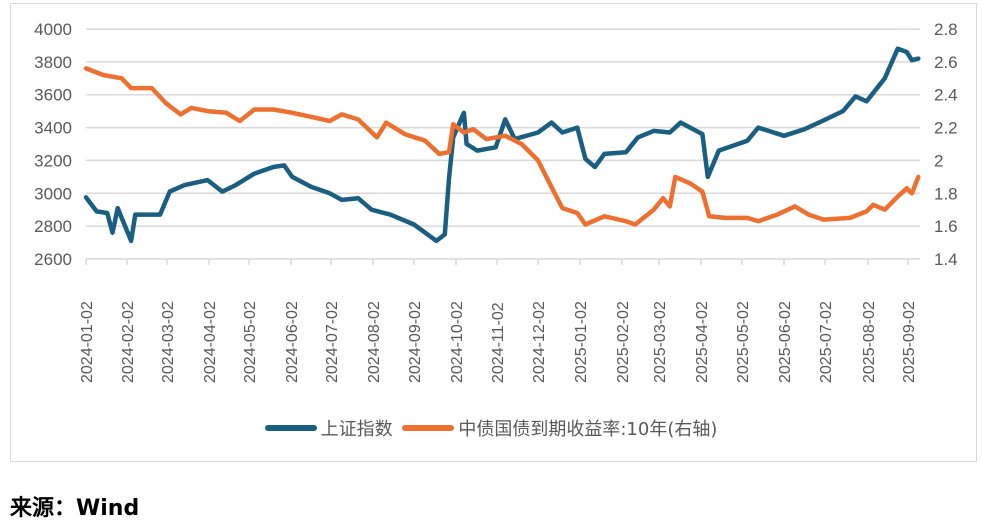  Describe the element at coordinates (826, 342) in the screenshot. I see `x-tick-label: 2025-07-02` at that location.